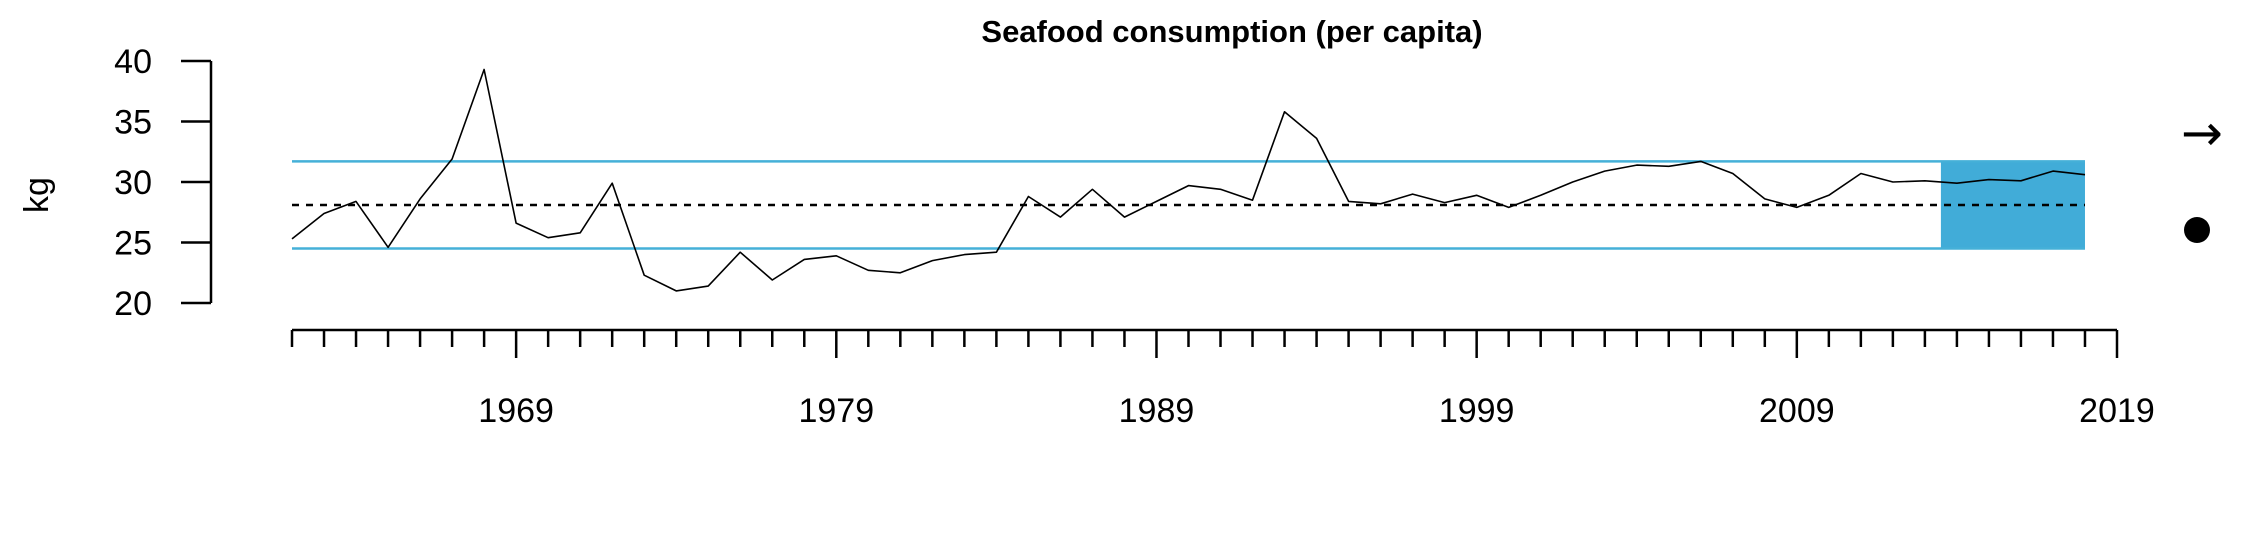 The image size is (2250, 540). What do you see at coordinates (516, 411) in the screenshot?
I see `x-tick-label: 1969` at bounding box center [516, 411].